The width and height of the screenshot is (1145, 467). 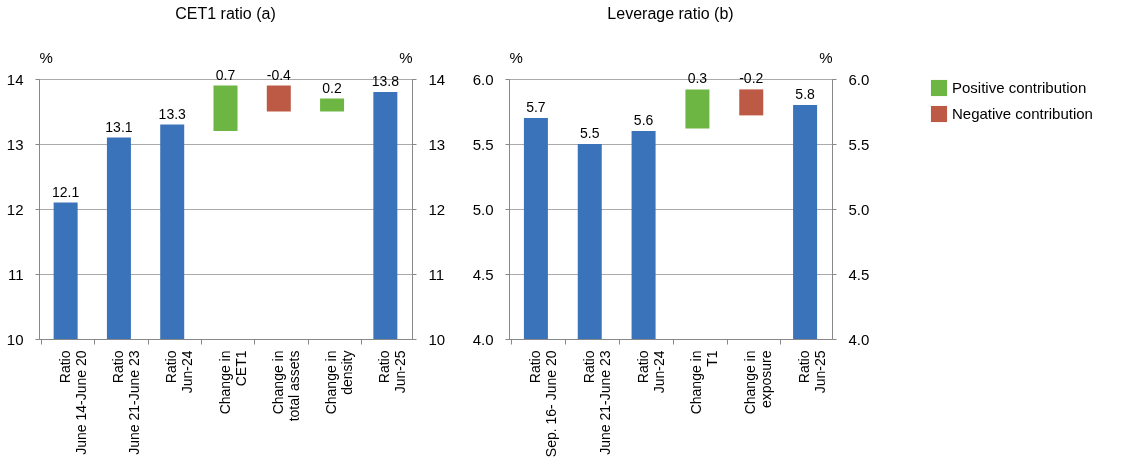 What do you see at coordinates (483, 339) in the screenshot?
I see `y-tick-label: 4.0` at bounding box center [483, 339].